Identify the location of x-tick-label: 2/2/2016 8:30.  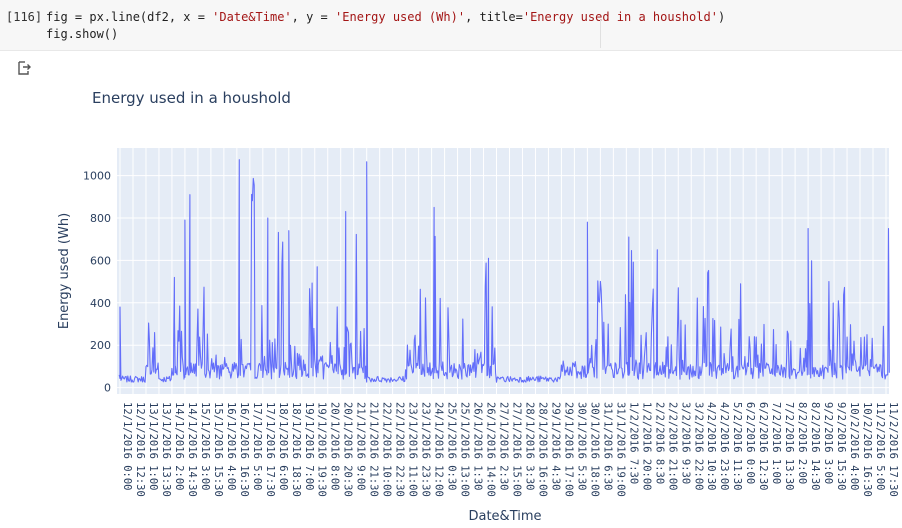
(659, 443).